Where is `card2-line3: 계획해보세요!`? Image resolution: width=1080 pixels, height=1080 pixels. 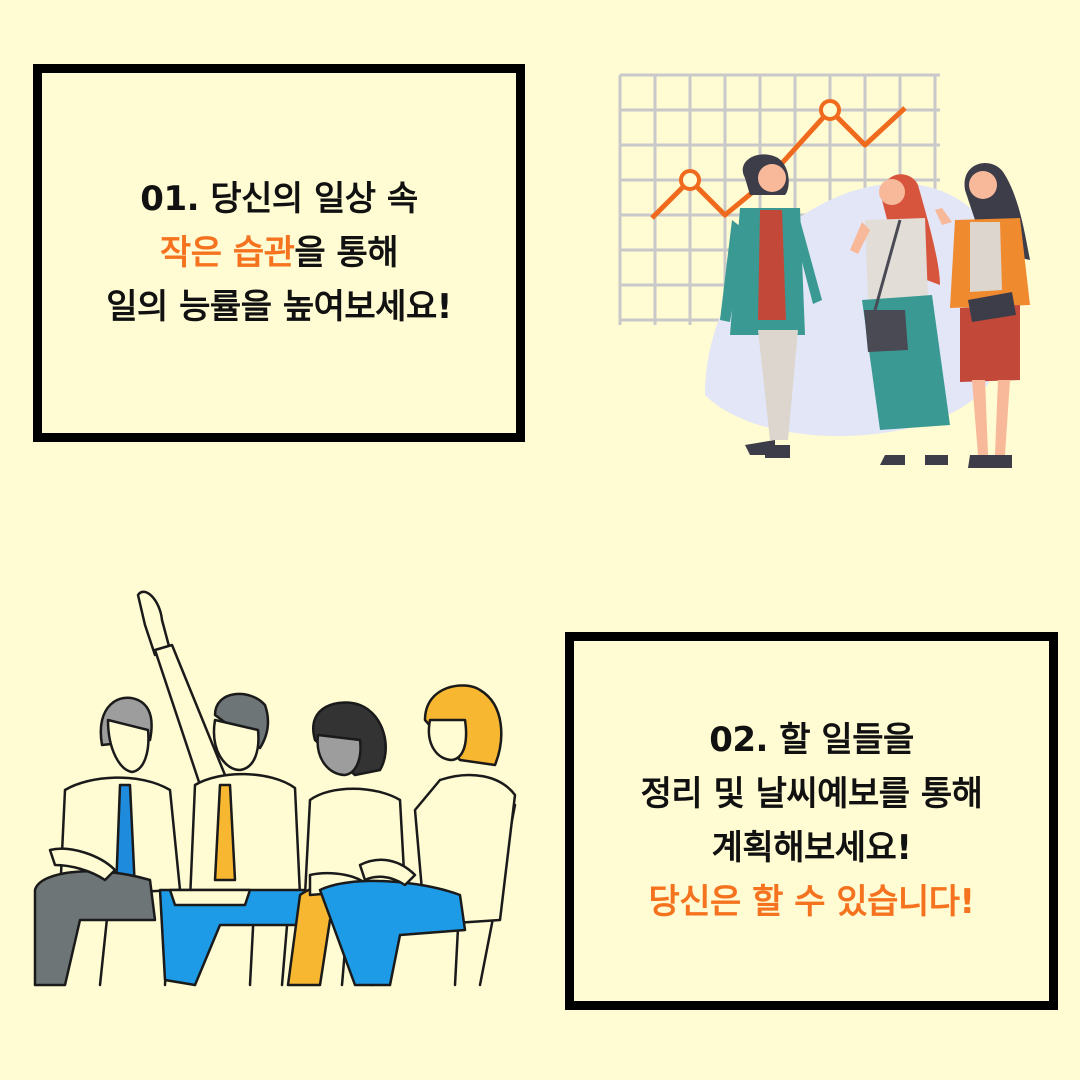 card2-line3: 계획해보세요! is located at coordinates (811, 848).